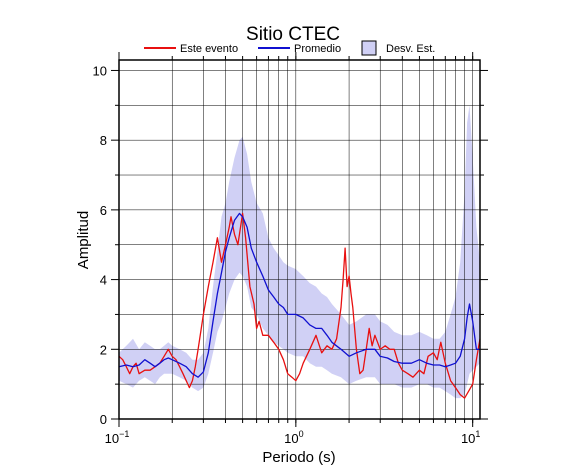 The width and height of the screenshot is (586, 475). Describe the element at coordinates (293, 34) in the screenshot. I see `chart-title: Sitio CTEC` at that location.